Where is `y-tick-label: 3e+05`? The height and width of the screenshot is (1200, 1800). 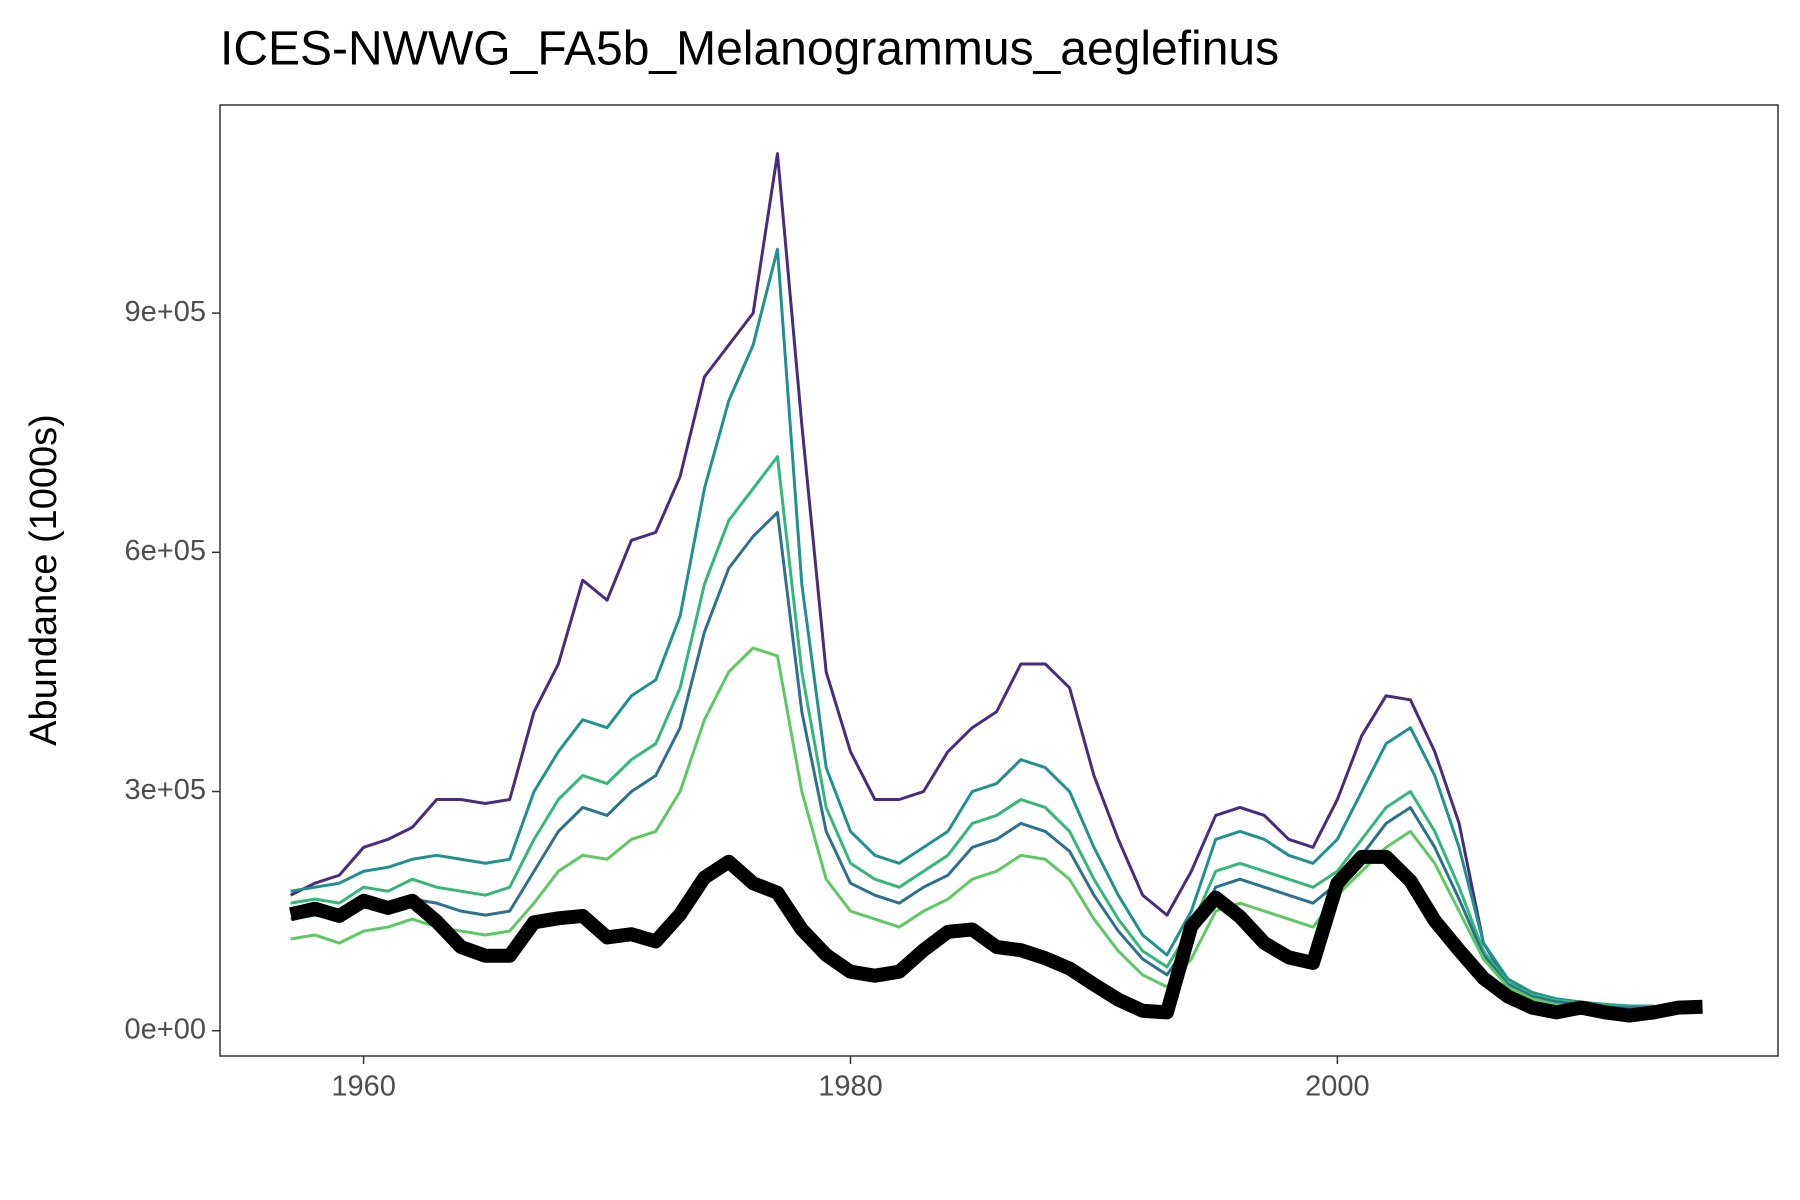 y-tick-label: 3e+05 is located at coordinates (165, 790).